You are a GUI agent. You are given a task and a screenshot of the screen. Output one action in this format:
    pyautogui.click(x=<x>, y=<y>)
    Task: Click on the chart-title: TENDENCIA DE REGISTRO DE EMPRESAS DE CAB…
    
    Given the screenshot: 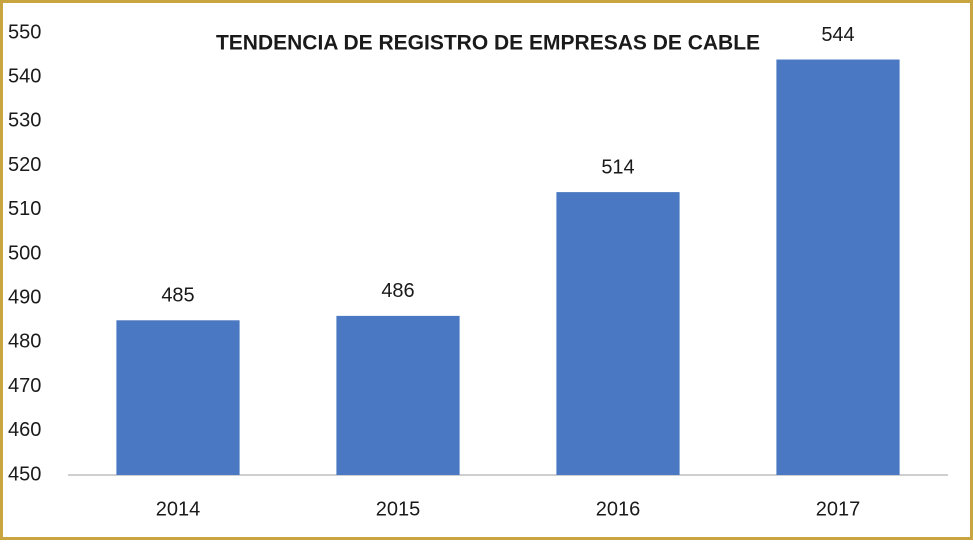 What is the action you would take?
    pyautogui.click(x=488, y=43)
    